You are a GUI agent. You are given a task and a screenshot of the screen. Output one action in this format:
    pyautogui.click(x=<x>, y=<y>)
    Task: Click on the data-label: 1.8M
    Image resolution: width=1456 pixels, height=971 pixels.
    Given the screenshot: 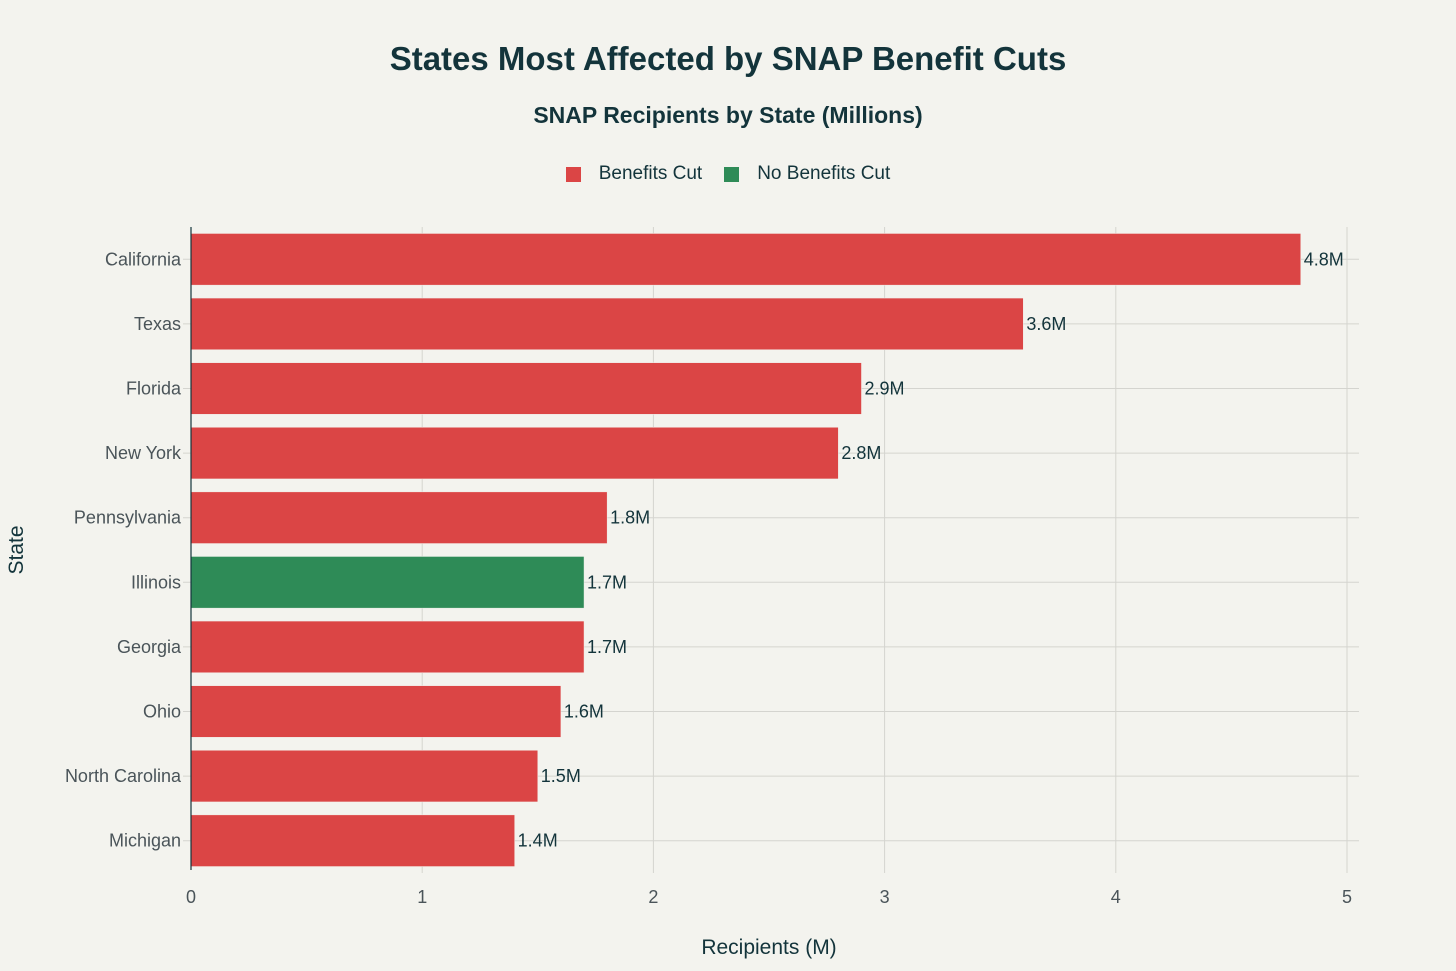 What is the action you would take?
    pyautogui.click(x=630, y=518)
    